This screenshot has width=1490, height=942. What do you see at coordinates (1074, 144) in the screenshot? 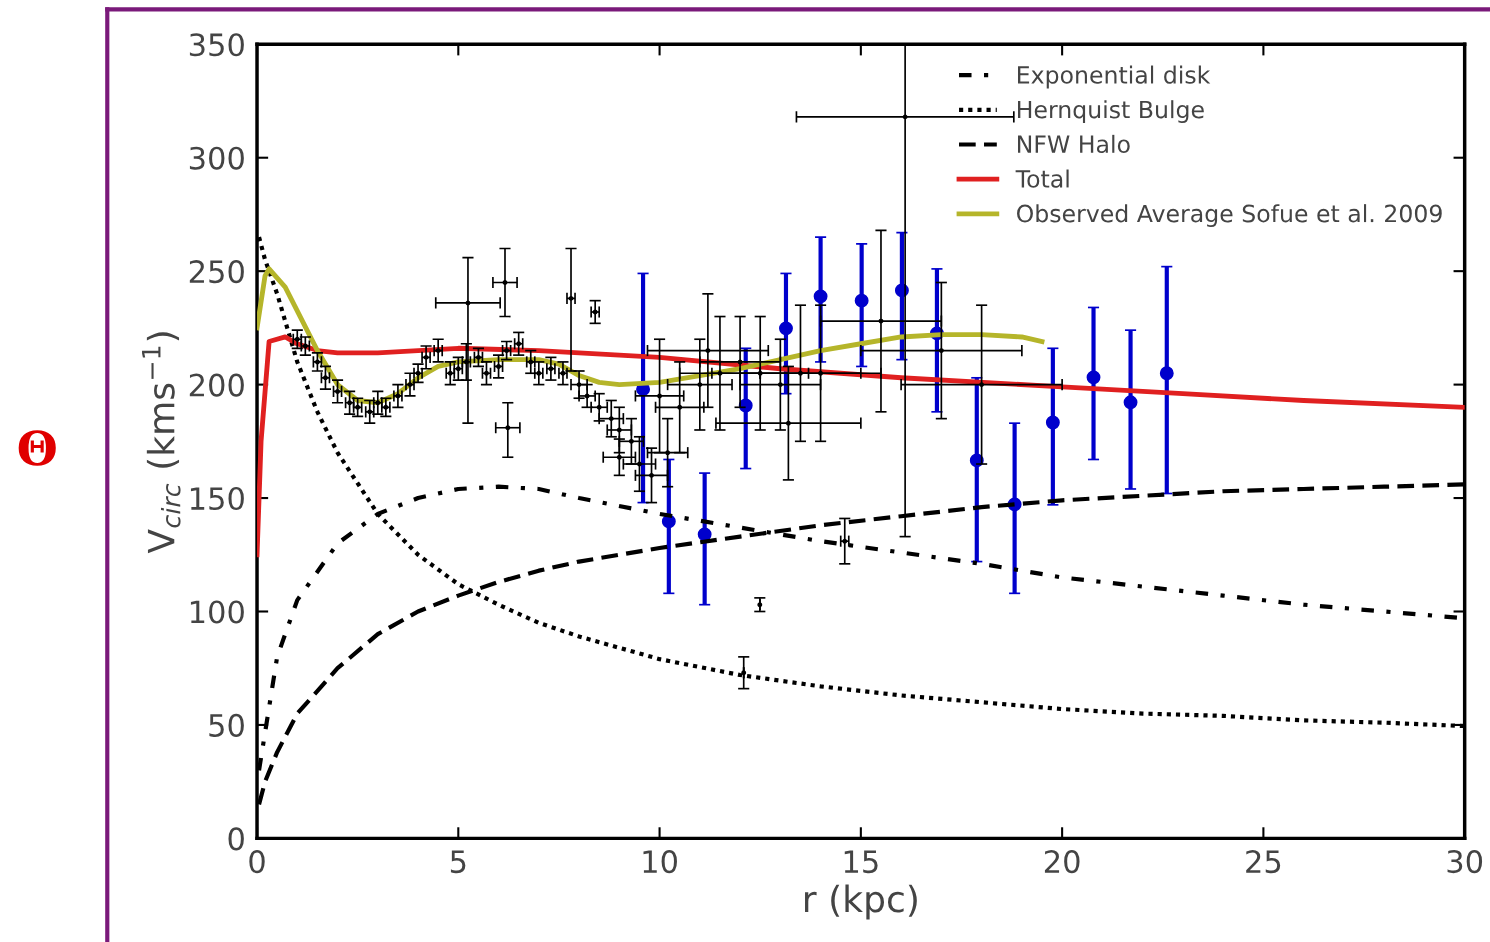
I see `legend-label: NFW Halo` at bounding box center [1074, 144].